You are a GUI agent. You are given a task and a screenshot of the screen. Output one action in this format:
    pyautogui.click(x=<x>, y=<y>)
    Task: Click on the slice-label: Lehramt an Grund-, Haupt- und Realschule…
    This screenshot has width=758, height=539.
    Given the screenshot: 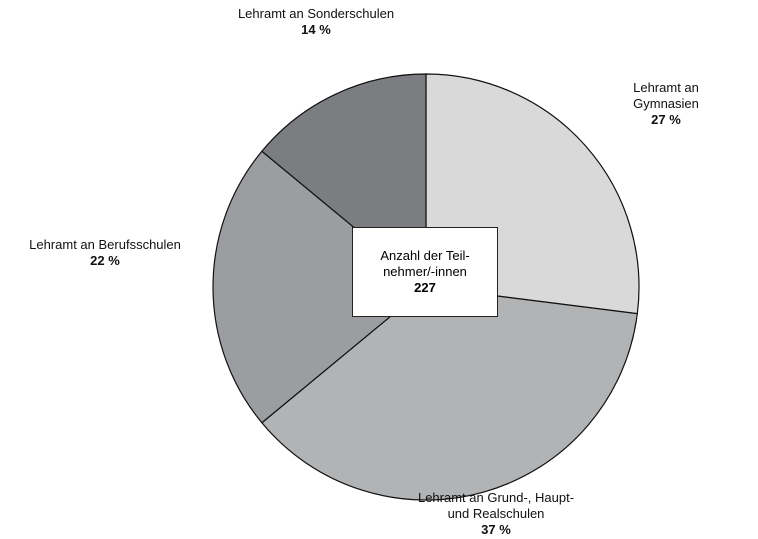 What is the action you would take?
    pyautogui.click(x=496, y=514)
    